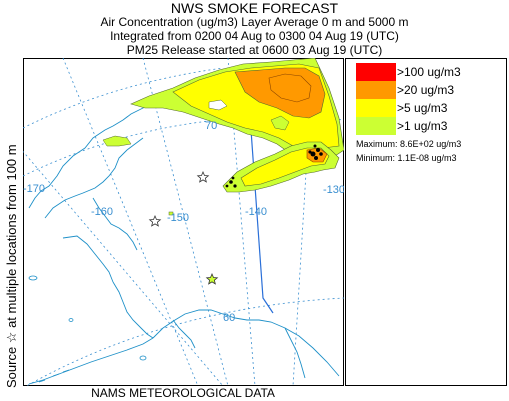 The width and height of the screenshot is (509, 401). What do you see at coordinates (290, 88) in the screenshot?
I see `smoke-orange-core-north` at bounding box center [290, 88].